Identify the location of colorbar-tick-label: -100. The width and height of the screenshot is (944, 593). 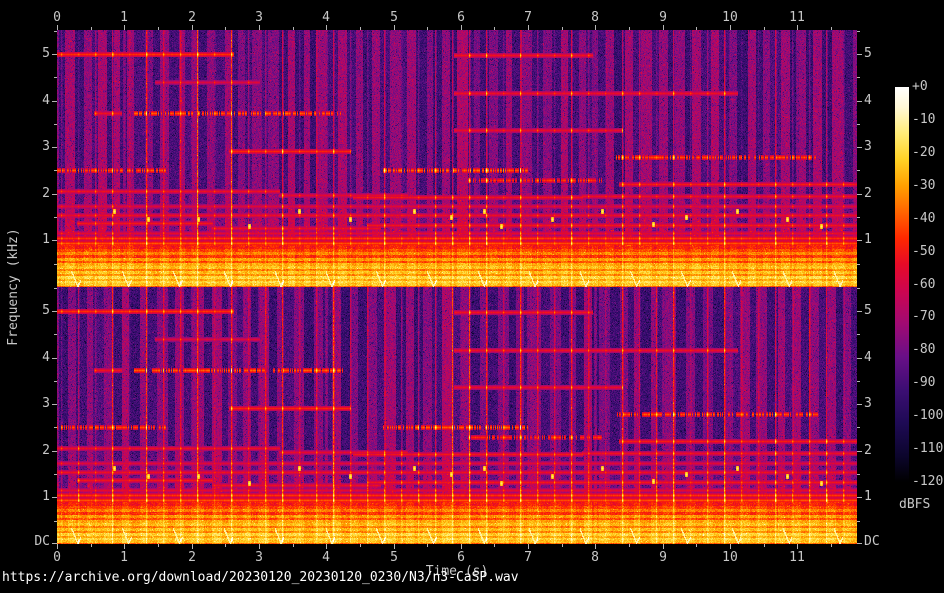
(928, 415).